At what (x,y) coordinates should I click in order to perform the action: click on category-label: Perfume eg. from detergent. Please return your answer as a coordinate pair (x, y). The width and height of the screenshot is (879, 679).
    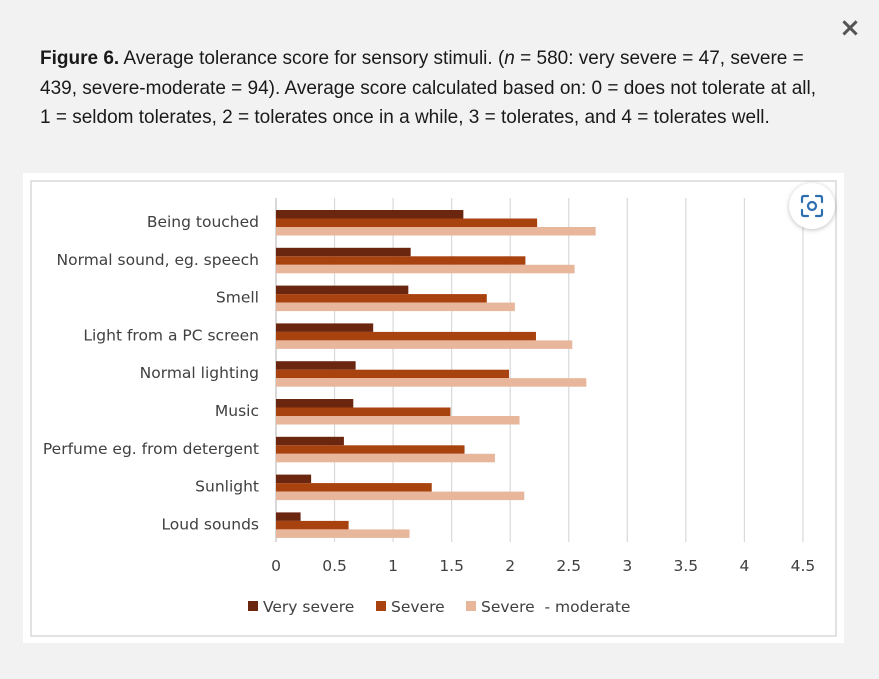
    Looking at the image, I should click on (151, 449).